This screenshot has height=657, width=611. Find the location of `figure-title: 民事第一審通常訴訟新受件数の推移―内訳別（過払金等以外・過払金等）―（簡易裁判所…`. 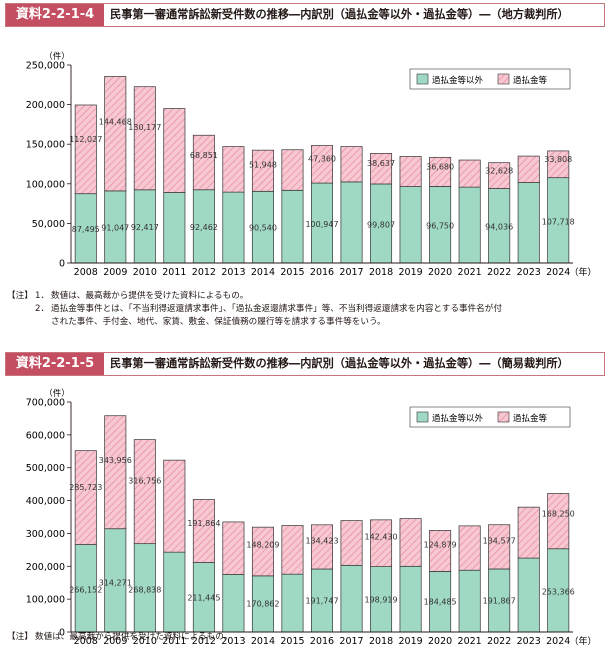

figure-title: 民事第一審通常訴訟新受件数の推移―内訳別（過払金等以外・過払金等）―（簡易裁判所… is located at coordinates (339, 363).